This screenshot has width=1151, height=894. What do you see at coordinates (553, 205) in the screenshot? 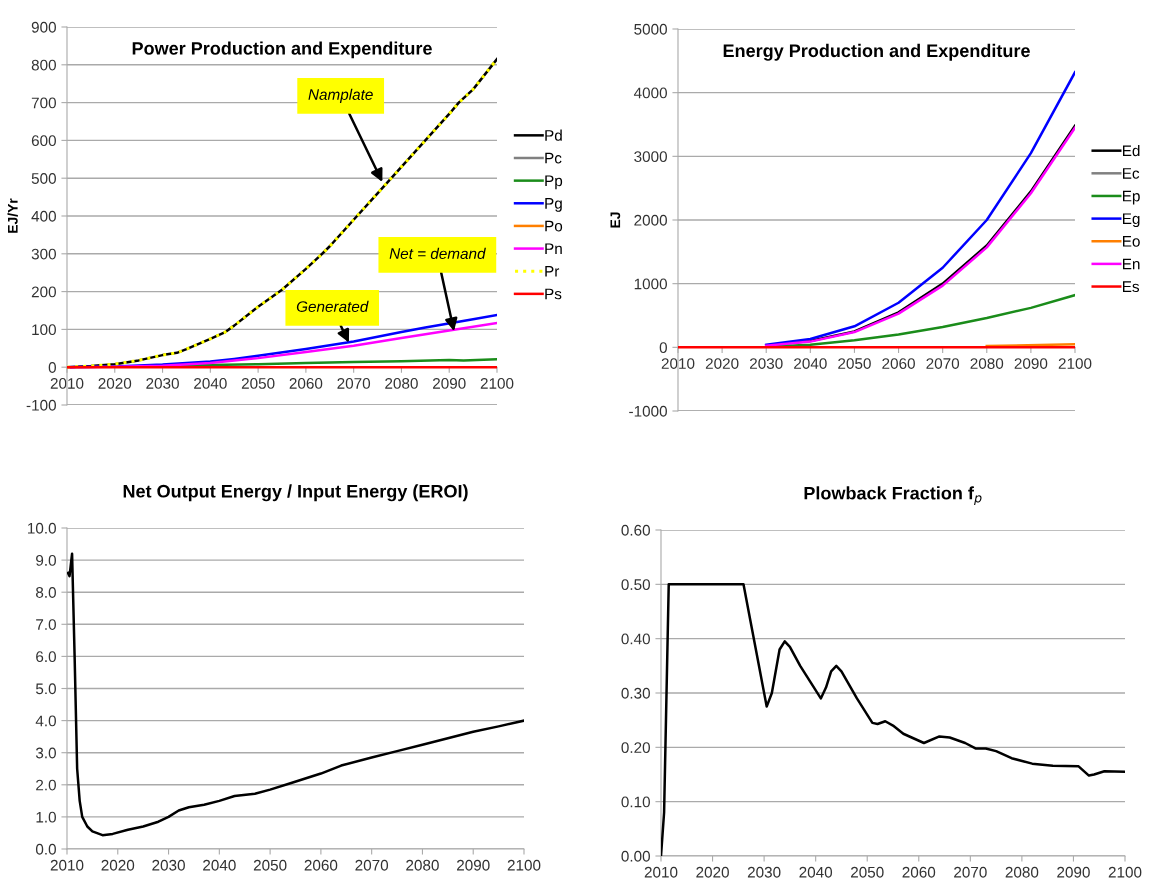
I see `legend-label: Pg` at bounding box center [553, 205].